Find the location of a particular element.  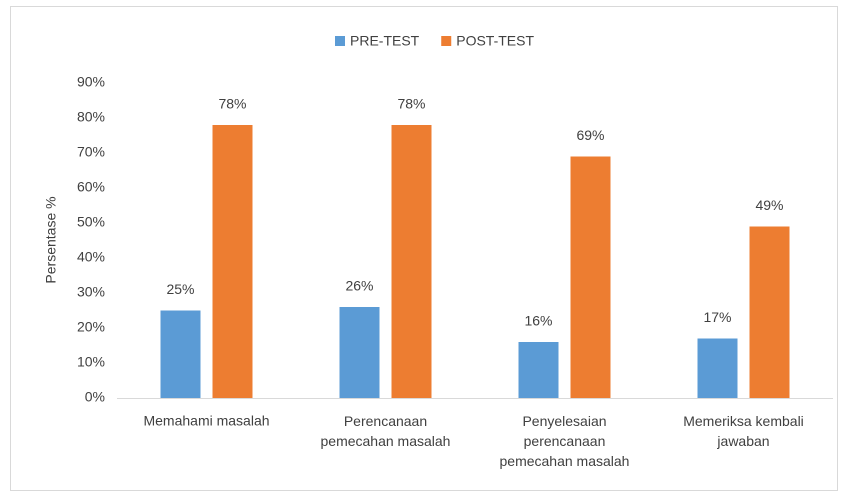

y-tick-label: 0% is located at coordinates (95, 397).